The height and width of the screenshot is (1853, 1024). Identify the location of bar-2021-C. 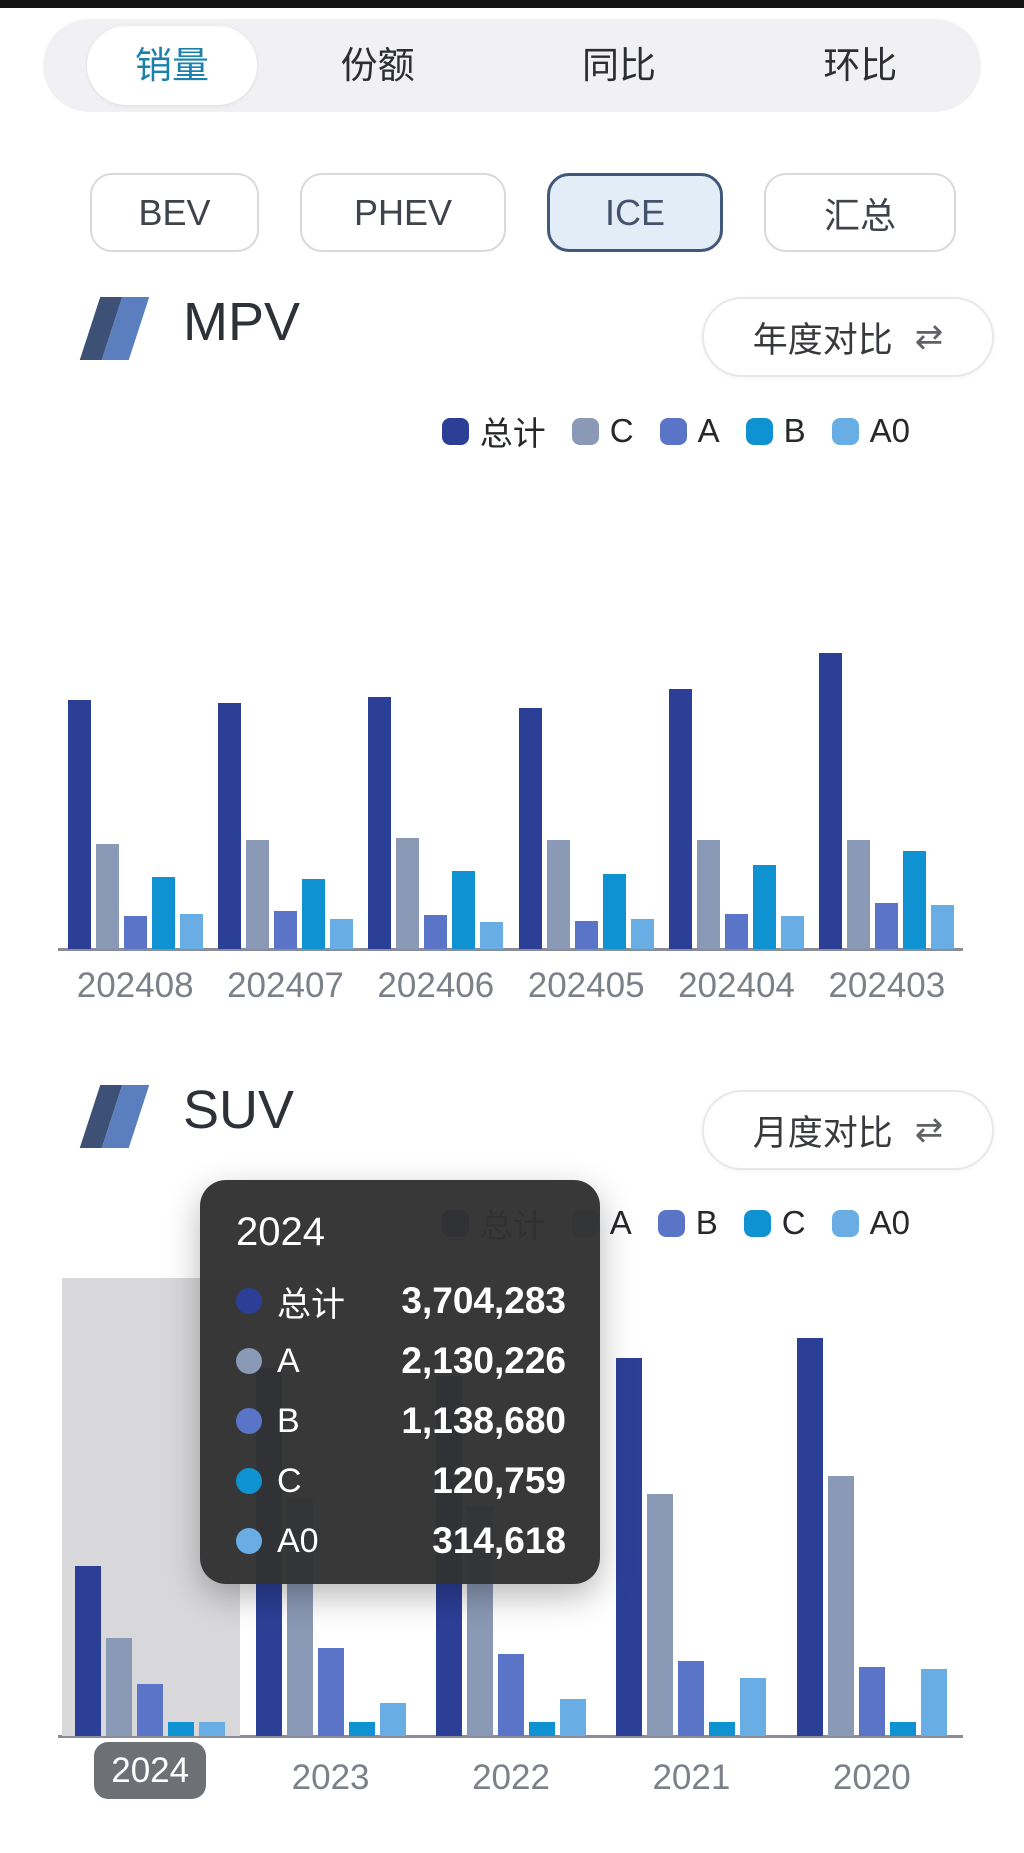
(722, 1729).